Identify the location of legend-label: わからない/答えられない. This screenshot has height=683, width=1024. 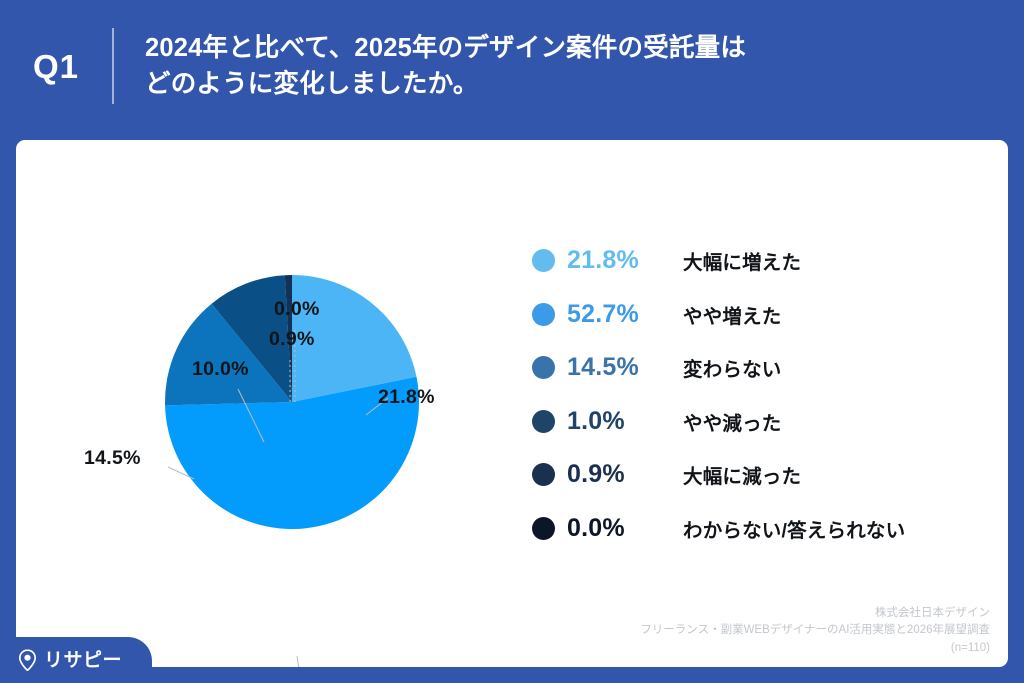
(794, 530).